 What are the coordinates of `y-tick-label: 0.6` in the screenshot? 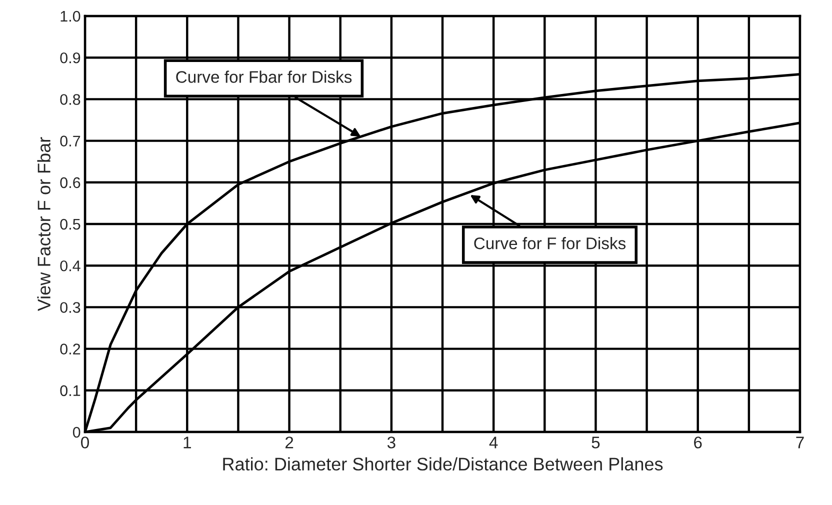 It's located at (70, 182).